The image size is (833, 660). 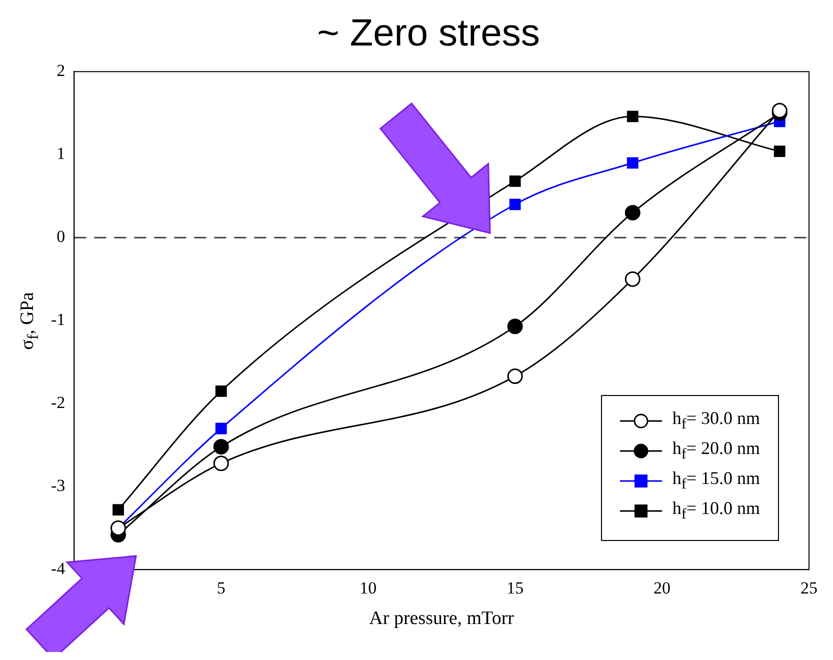 What do you see at coordinates (428, 33) in the screenshot?
I see `chart-title: ~ Zero stress` at bounding box center [428, 33].